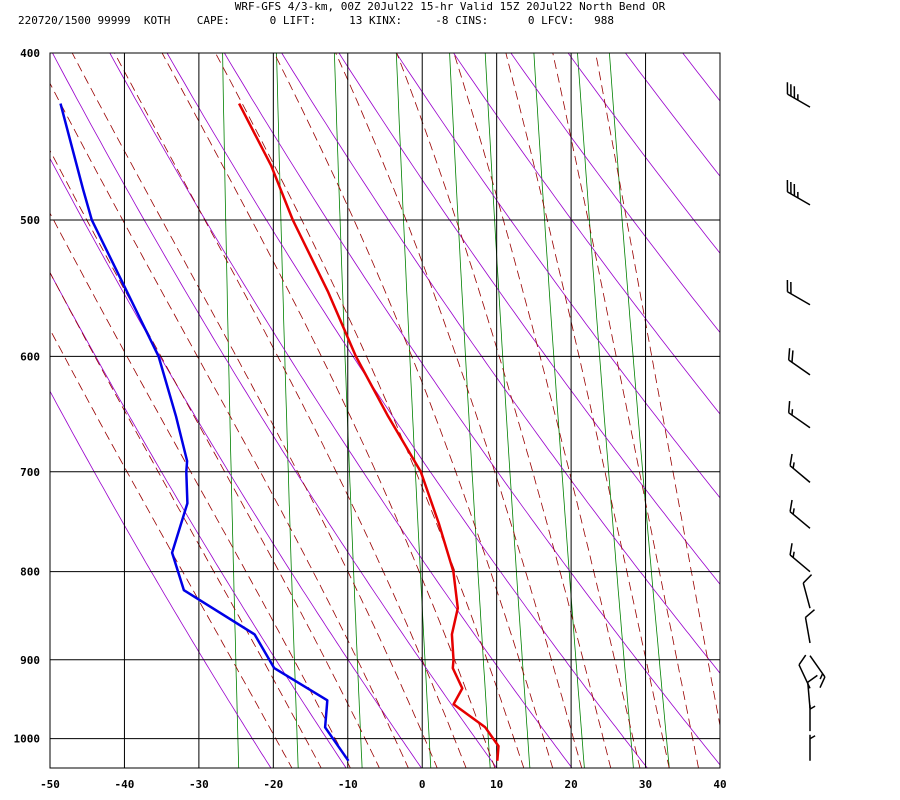  I want to click on pressure-tick-label: 800, so click(30, 572).